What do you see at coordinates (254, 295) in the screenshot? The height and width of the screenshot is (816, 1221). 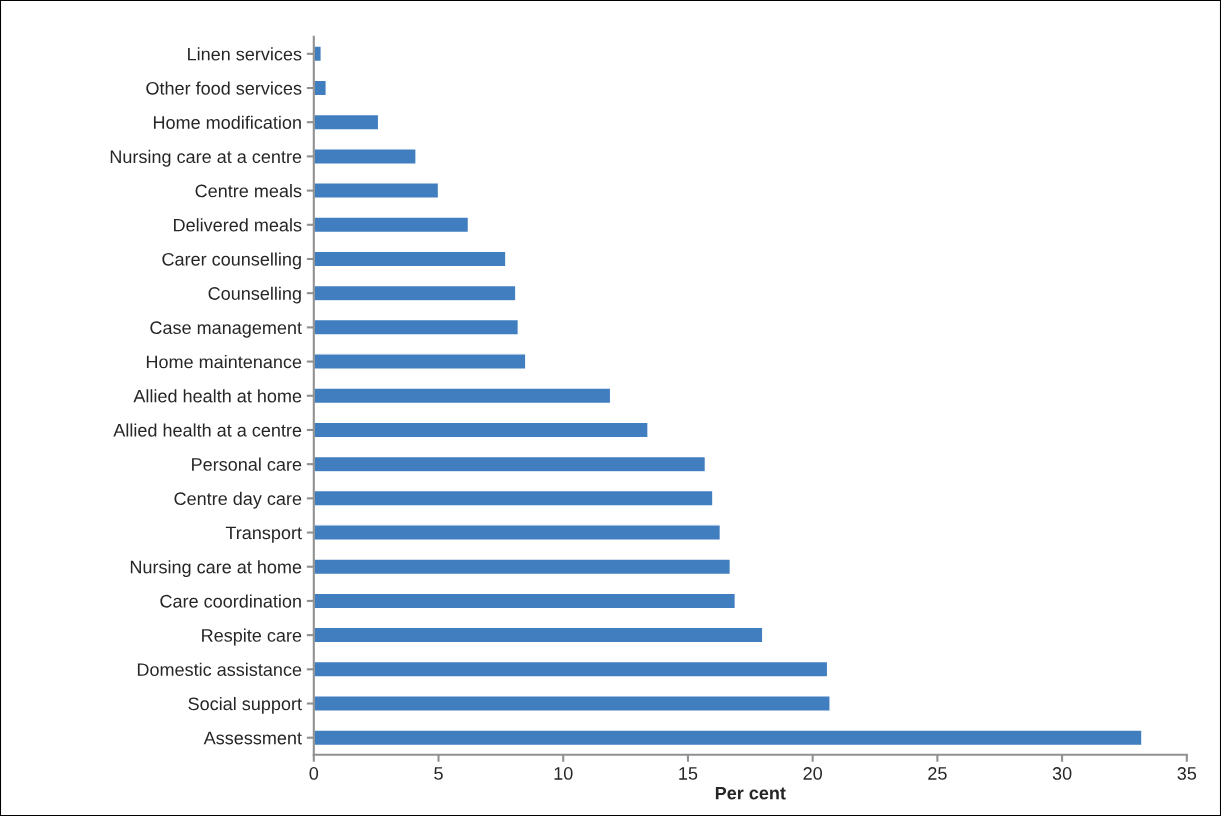 I see `y-tick-label: Counselling` at bounding box center [254, 295].